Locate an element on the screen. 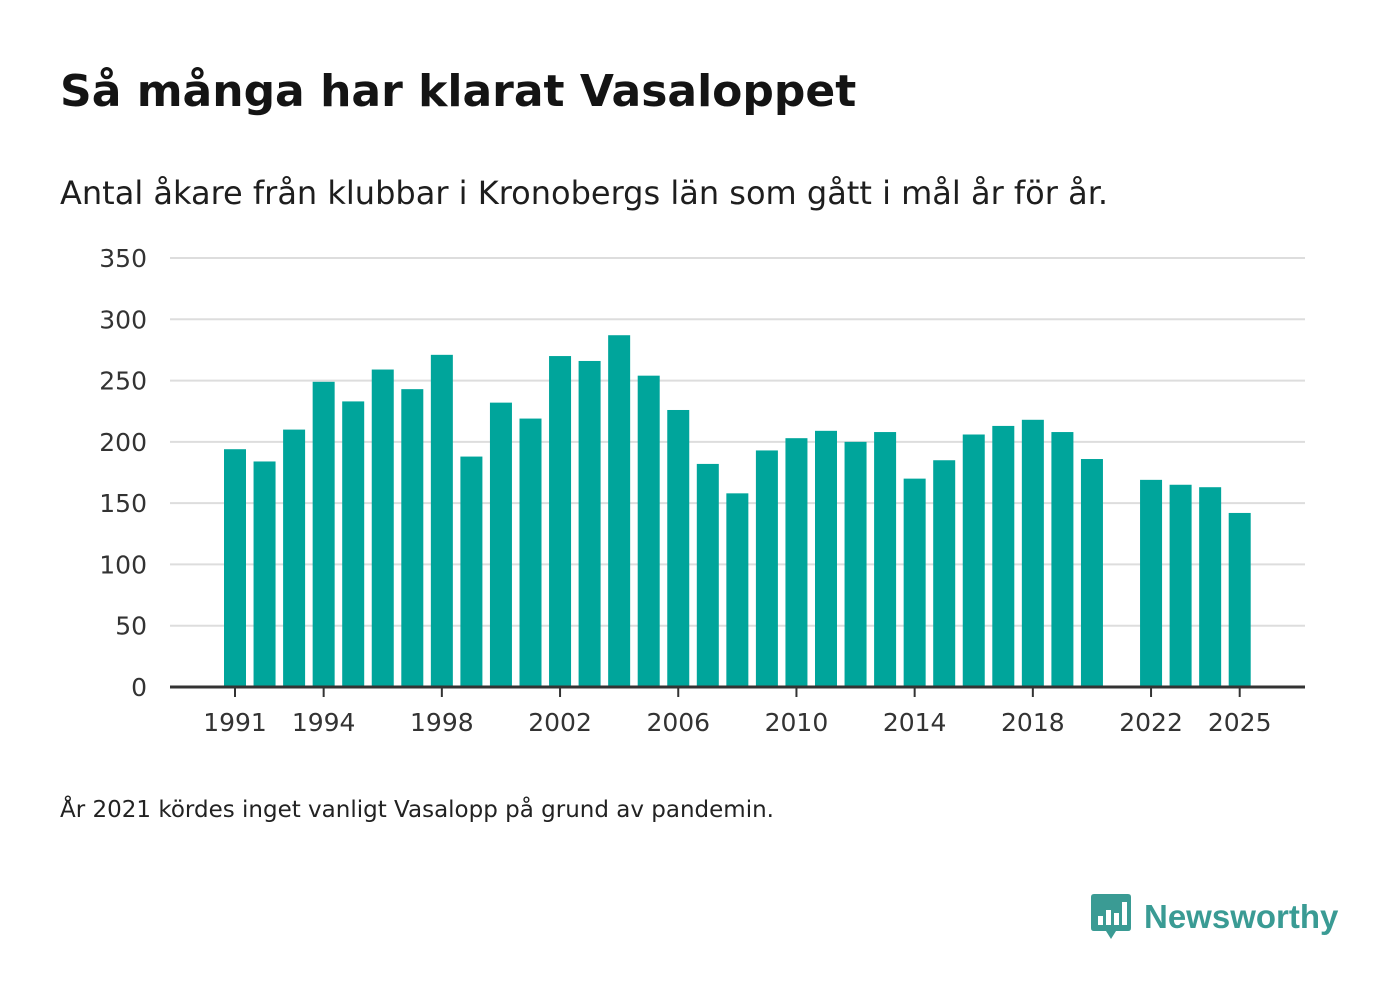  bar-1999 is located at coordinates (471, 571).